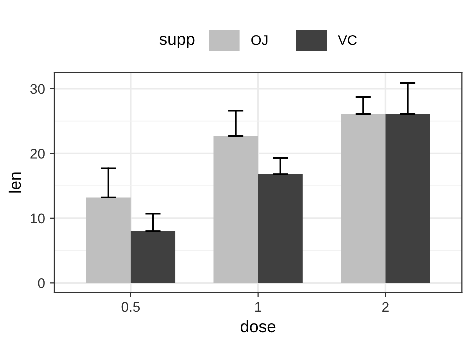 Image resolution: width=474 pixels, height=355 pixels. What do you see at coordinates (258, 326) in the screenshot?
I see `x-axis-title: dose` at bounding box center [258, 326].